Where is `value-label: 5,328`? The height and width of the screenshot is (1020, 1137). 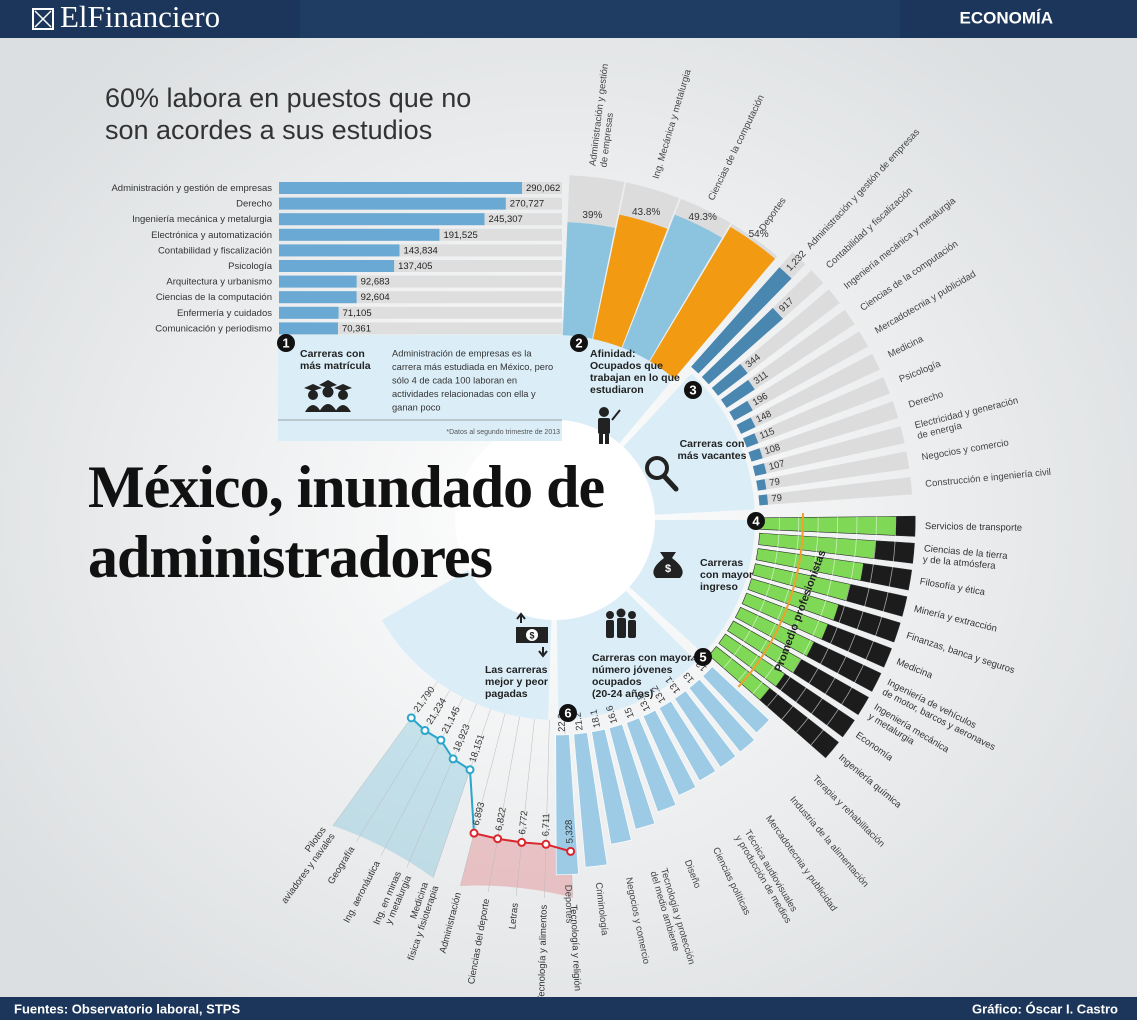
value-label: 5,328 is located at coordinates (570, 831).